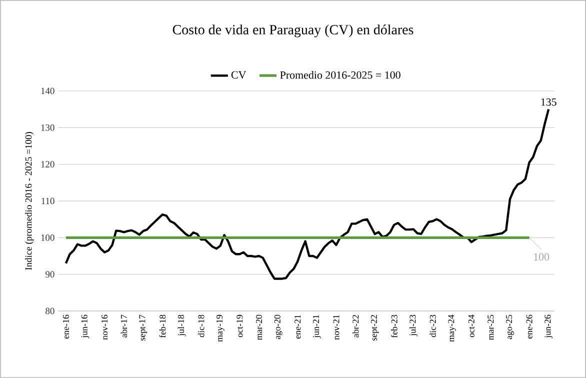  I want to click on y-tick-label: 110, so click(48, 201).